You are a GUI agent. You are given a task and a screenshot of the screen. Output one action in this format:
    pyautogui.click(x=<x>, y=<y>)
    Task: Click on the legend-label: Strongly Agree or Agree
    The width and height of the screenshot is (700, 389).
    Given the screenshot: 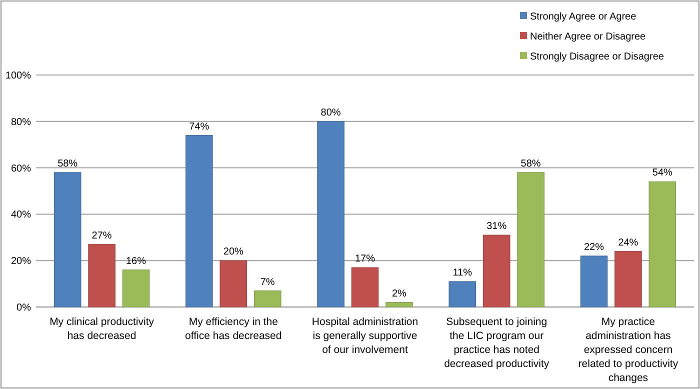 What is the action you would take?
    pyautogui.click(x=583, y=17)
    